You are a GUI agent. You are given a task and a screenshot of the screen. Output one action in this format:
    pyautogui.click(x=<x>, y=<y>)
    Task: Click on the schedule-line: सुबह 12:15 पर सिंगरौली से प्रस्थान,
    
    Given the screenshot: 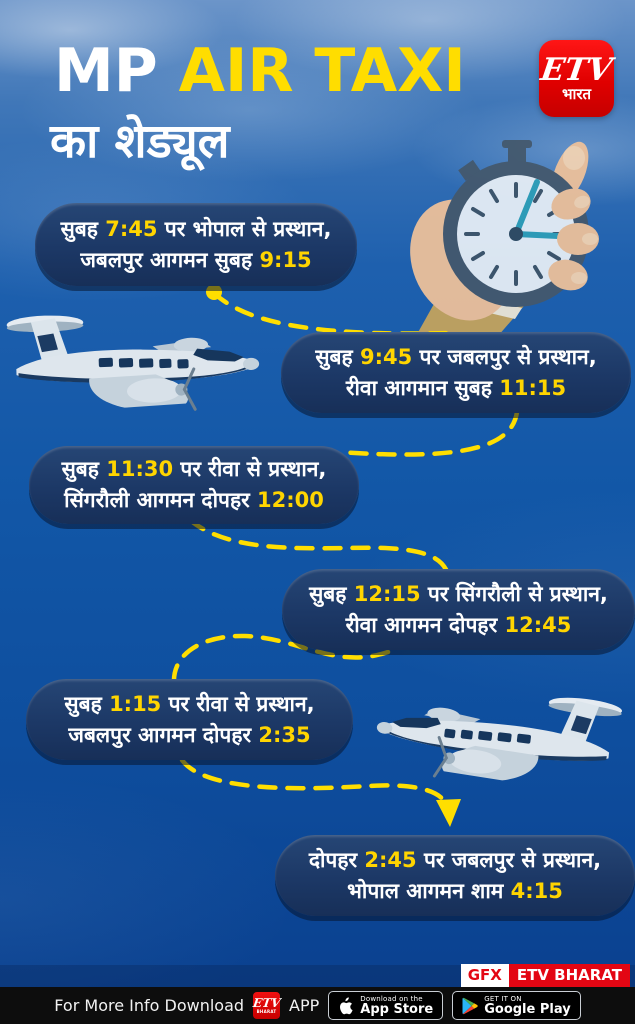 What is the action you would take?
    pyautogui.click(x=458, y=594)
    